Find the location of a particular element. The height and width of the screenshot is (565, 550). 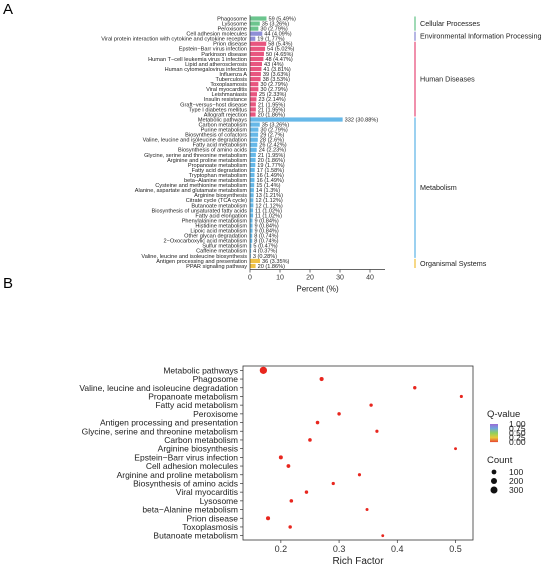

bar-value-label: 50 (4.65%) is located at coordinates (279, 55).